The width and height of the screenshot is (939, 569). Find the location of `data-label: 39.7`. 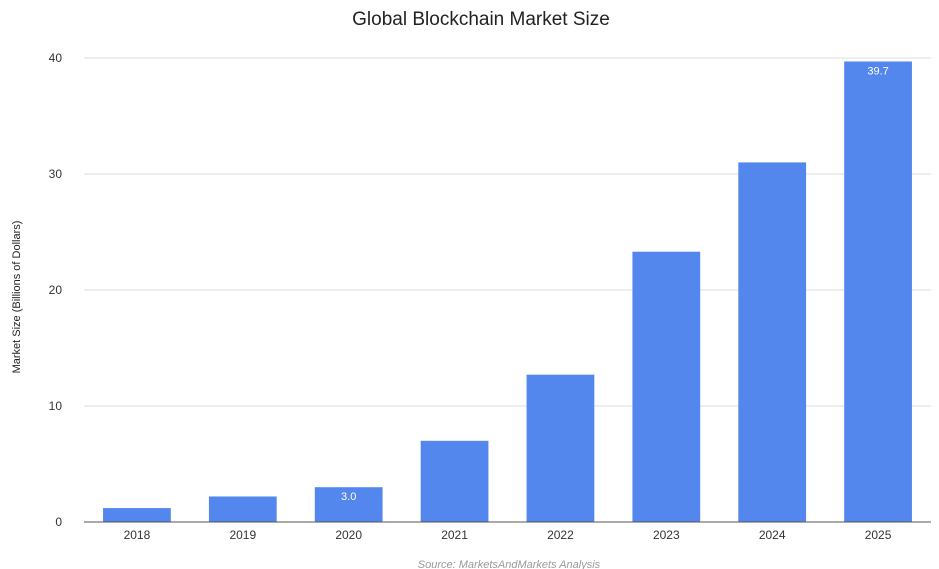

data-label: 39.7 is located at coordinates (877, 71).